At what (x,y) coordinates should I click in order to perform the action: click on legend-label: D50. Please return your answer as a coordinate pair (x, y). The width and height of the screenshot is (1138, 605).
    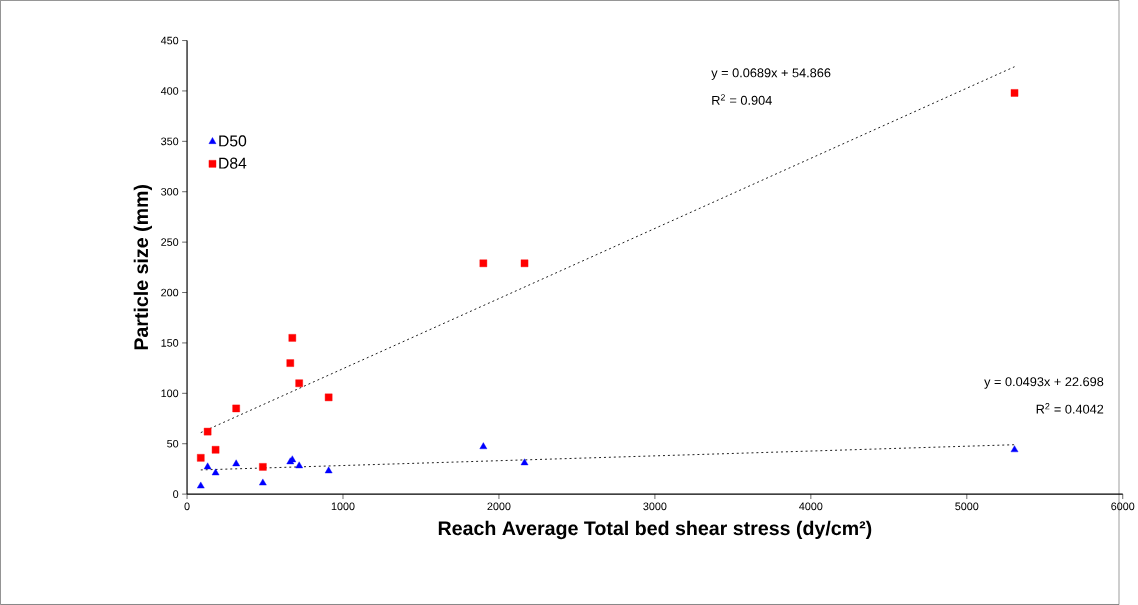
    Looking at the image, I should click on (233, 141).